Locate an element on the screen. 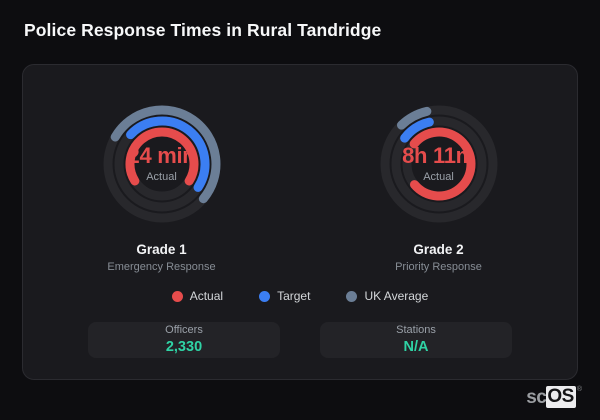  officers-stat-label: Officers is located at coordinates (184, 330).